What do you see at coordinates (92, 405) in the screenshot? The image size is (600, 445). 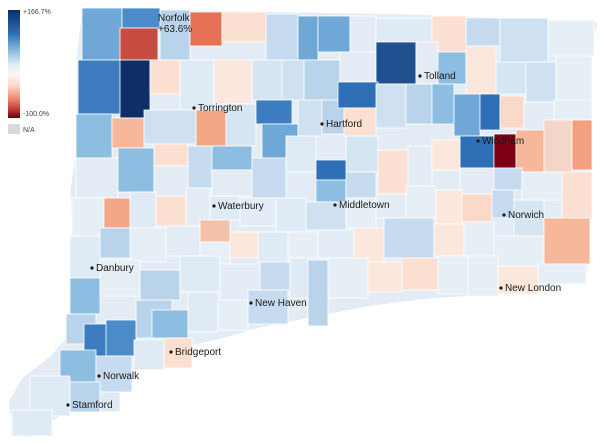 I see `city-label-stamford: Stamford` at bounding box center [92, 405].